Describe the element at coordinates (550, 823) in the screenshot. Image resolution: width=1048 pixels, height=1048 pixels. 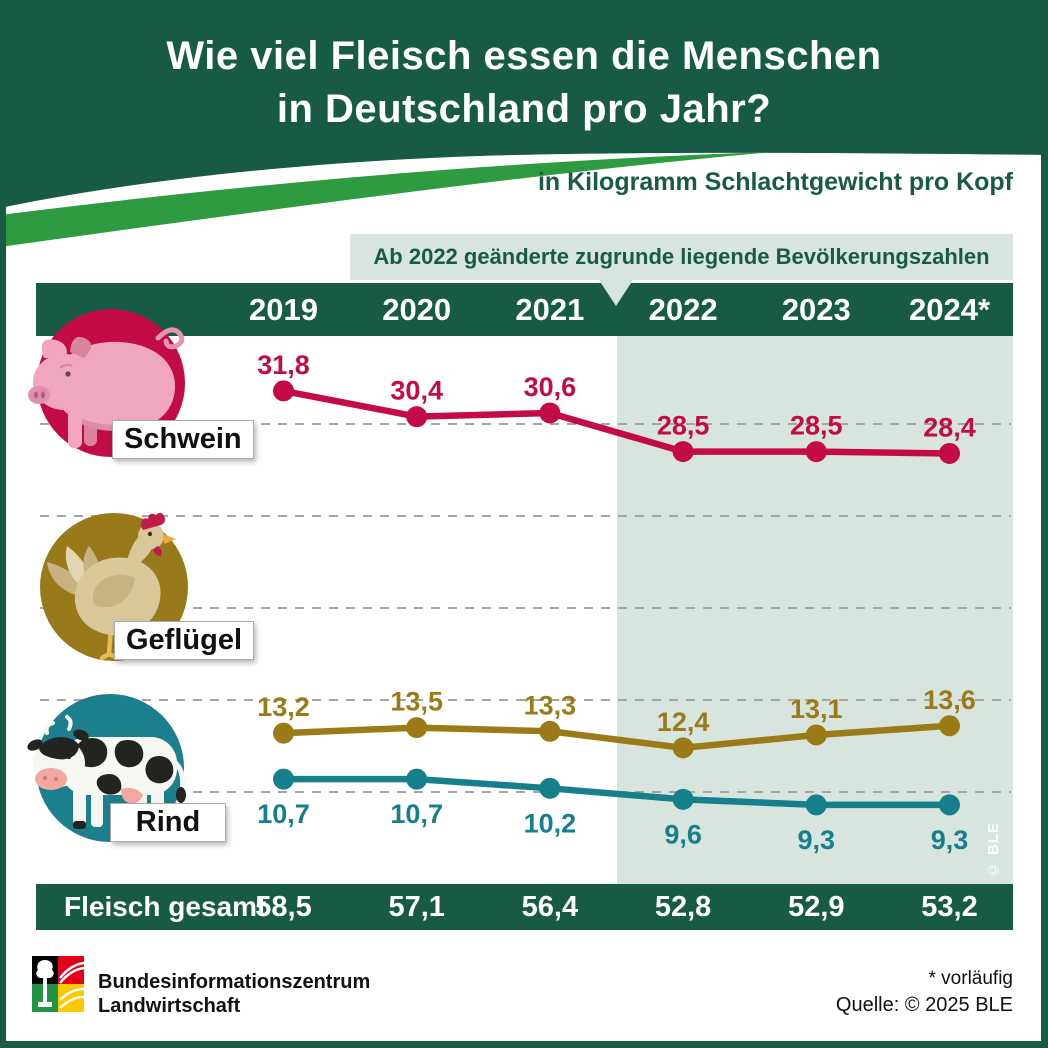
I see `value-Rind-2021: 10,2` at that location.